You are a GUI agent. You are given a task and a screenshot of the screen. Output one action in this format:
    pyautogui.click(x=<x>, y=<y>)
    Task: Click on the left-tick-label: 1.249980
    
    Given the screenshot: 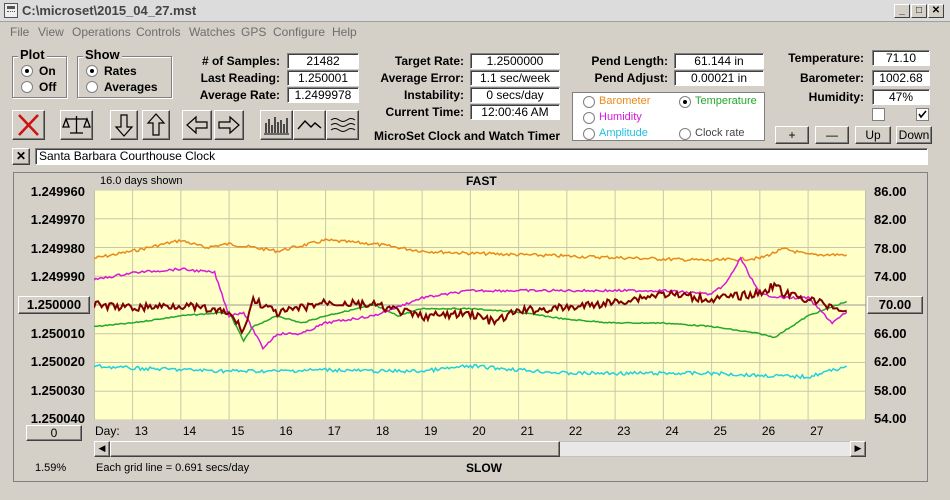 What is the action you would take?
    pyautogui.click(x=57, y=248)
    